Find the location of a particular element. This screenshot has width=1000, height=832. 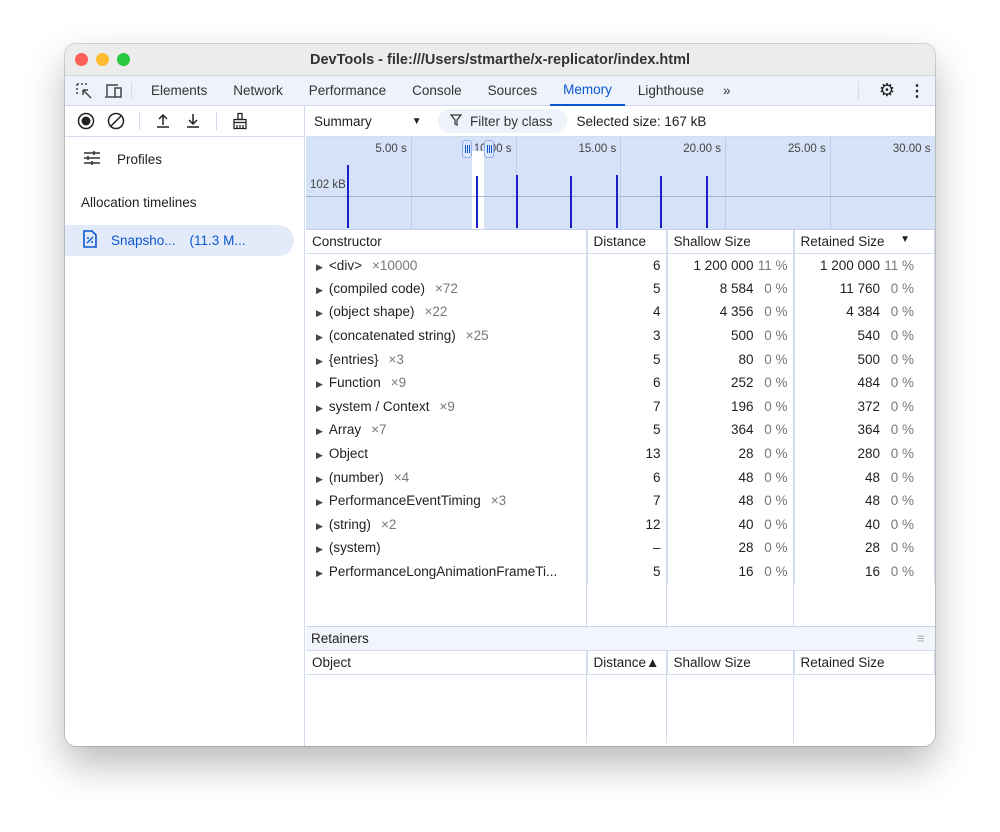

distance-cell: 12 is located at coordinates (627, 524).